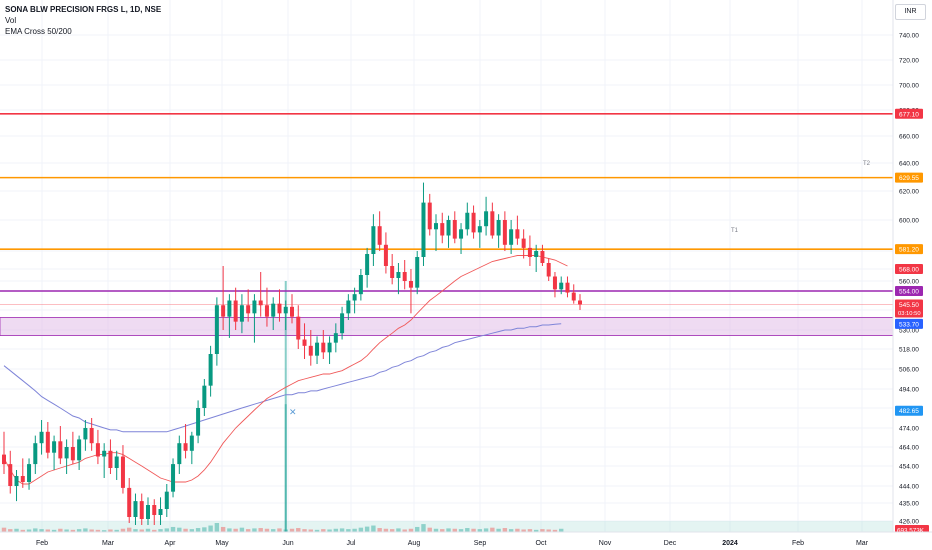 The height and width of the screenshot is (550, 932). What do you see at coordinates (42, 543) in the screenshot?
I see `time-tick-label: Feb` at bounding box center [42, 543].